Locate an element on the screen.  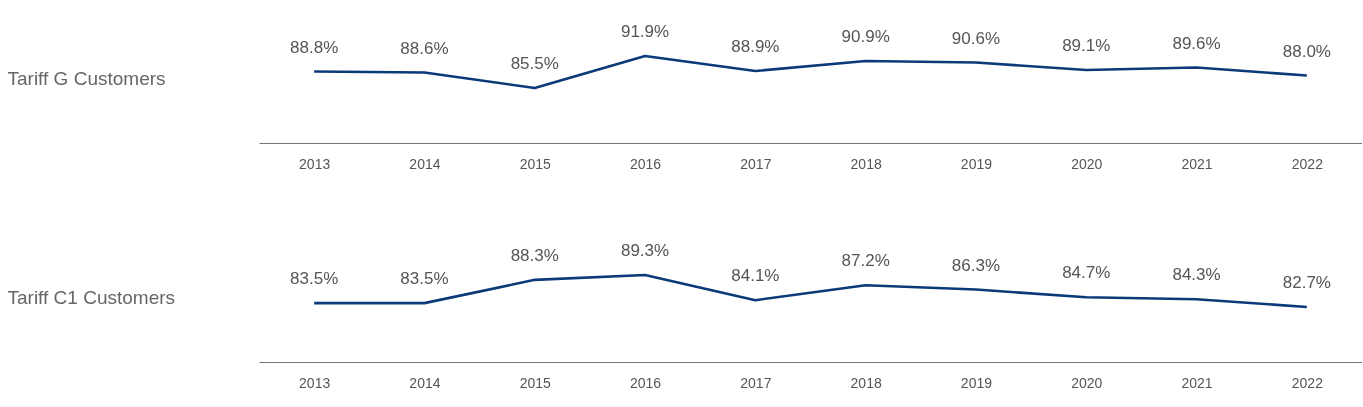
data-label: 89.6% is located at coordinates (1196, 43).